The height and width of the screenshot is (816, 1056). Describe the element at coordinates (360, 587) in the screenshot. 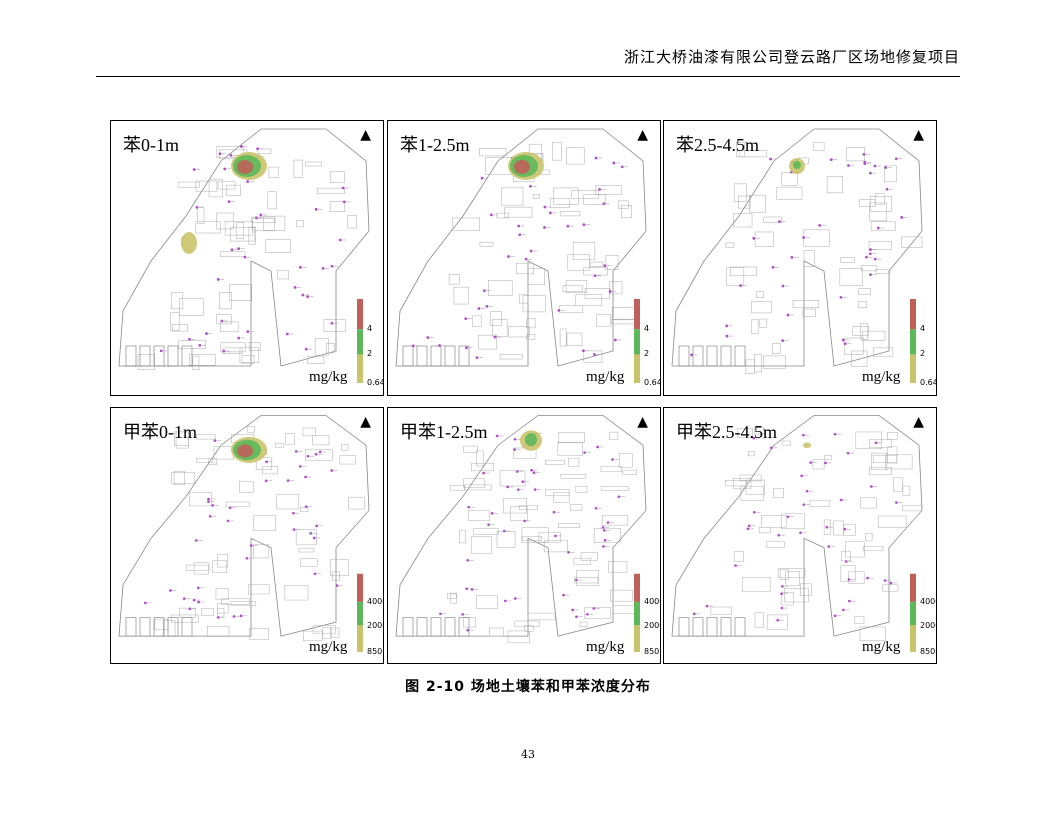

I see `legend-high` at that location.